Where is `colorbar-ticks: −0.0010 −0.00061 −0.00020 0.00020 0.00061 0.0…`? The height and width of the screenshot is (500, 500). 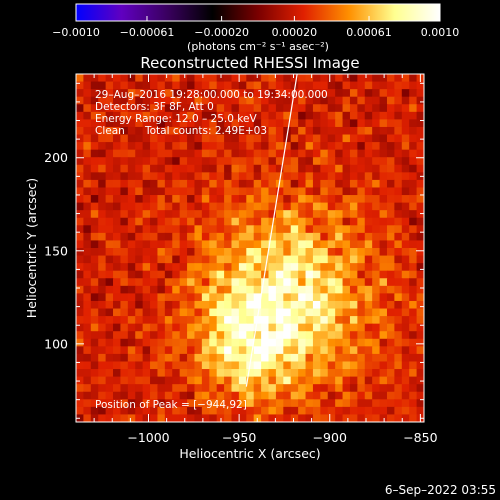 colorbar-ticks: −0.0010 −0.00061 −0.00020 0.00020 0.00061 0.0… is located at coordinates (255, 27).